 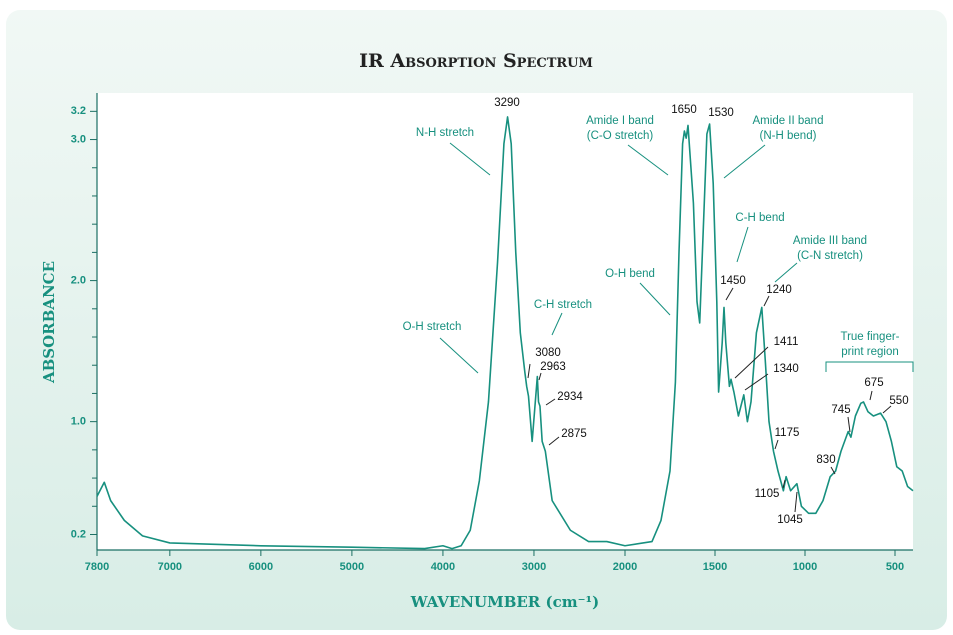 I want to click on band-label: Amide II band, so click(x=788, y=121).